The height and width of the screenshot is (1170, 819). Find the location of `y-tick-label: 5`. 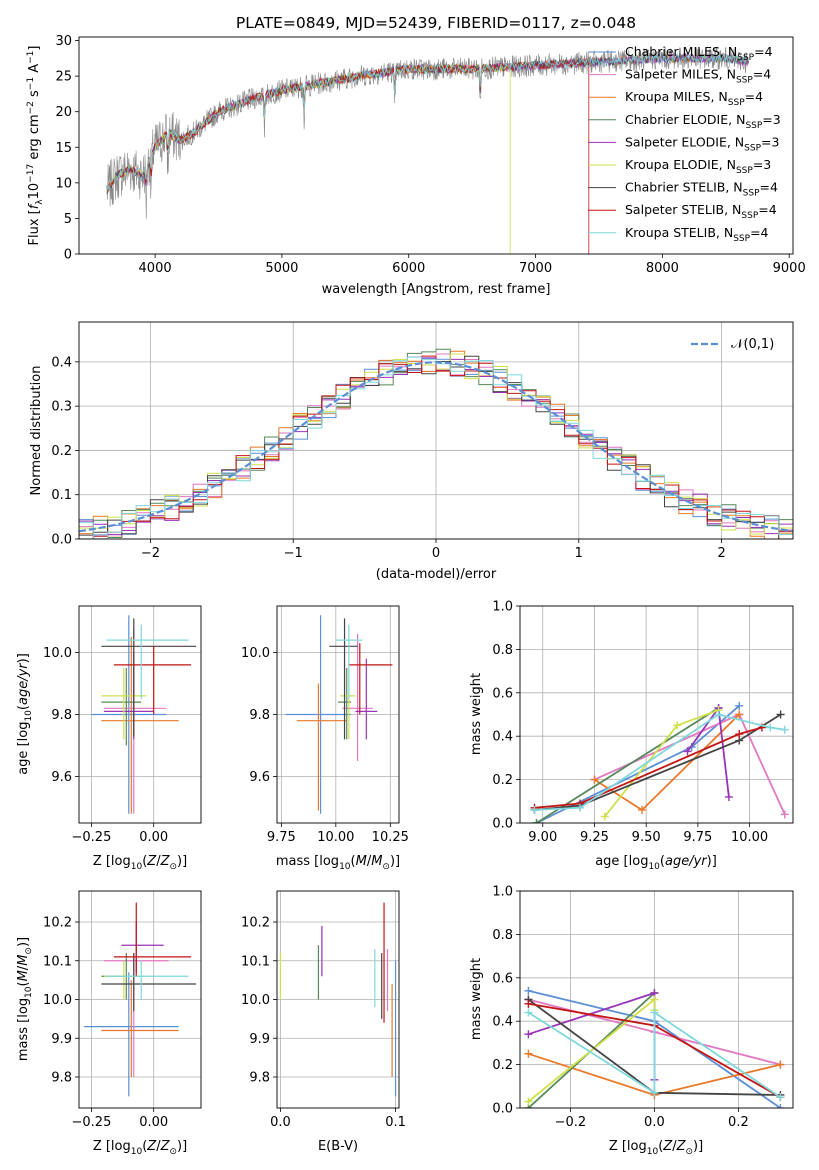

y-tick-label: 5 is located at coordinates (68, 219).